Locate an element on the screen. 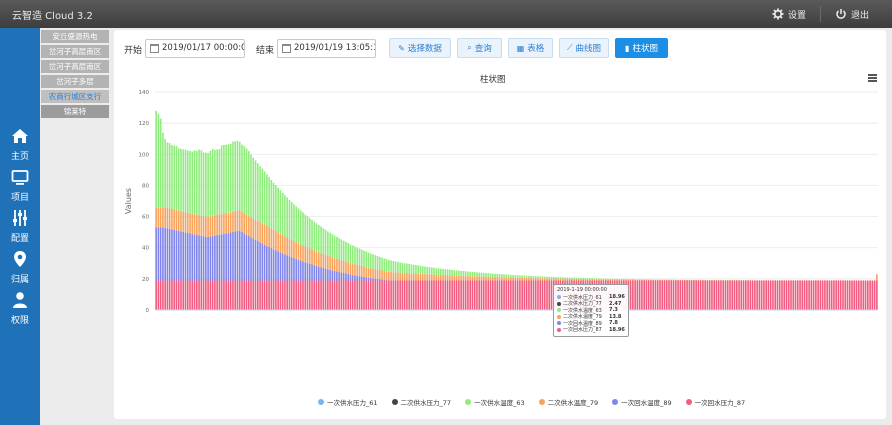 Image resolution: width=892 pixels, height=425 pixels. nav-config: 配置 is located at coordinates (20, 226).